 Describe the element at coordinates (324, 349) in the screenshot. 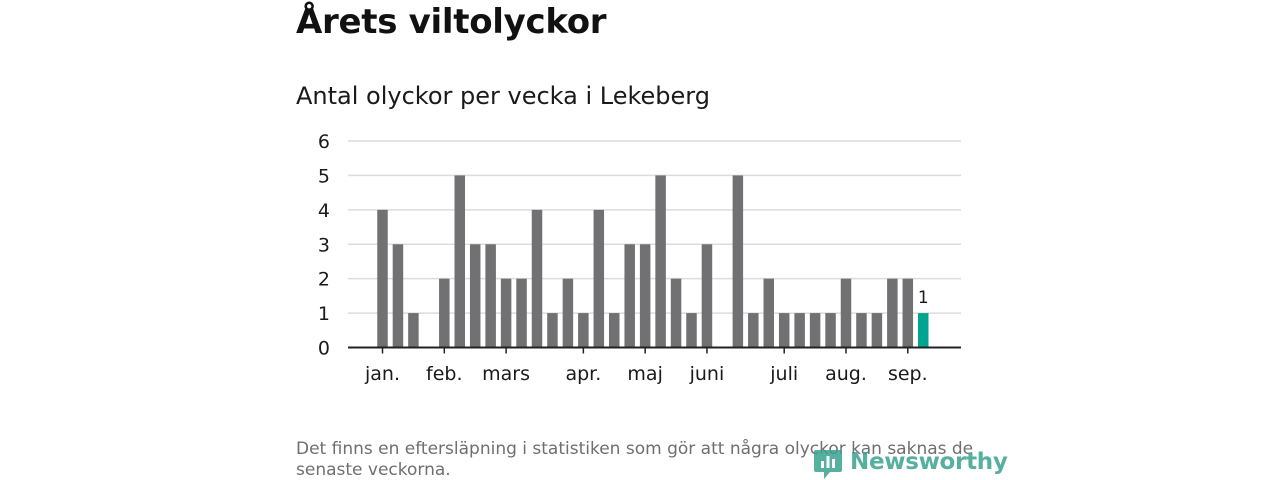

I see `y-tick-label: 0` at that location.